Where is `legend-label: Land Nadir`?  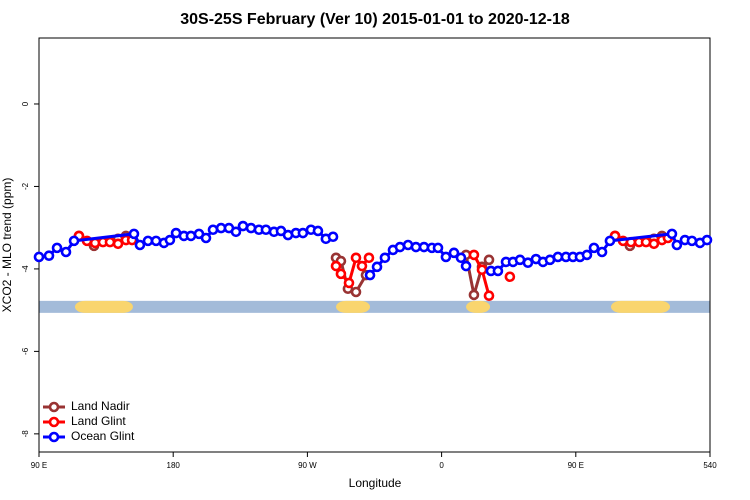
legend-label: Land Nadir is located at coordinates (100, 406).